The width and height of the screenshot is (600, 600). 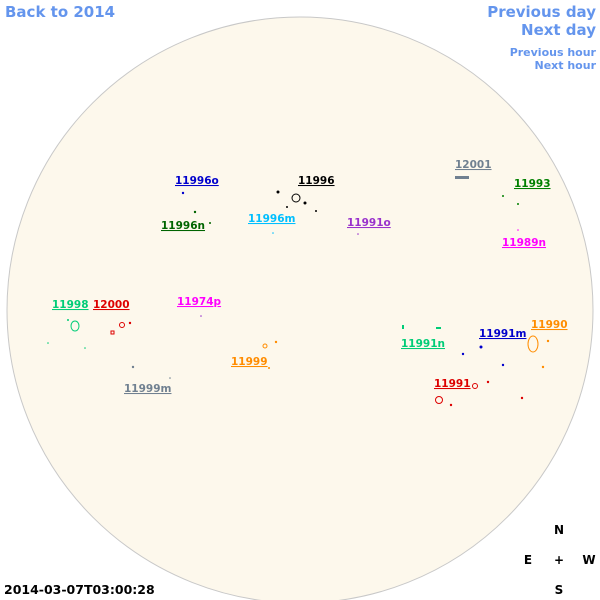 I want to click on previous-day-link: Previous day, so click(x=541, y=12).